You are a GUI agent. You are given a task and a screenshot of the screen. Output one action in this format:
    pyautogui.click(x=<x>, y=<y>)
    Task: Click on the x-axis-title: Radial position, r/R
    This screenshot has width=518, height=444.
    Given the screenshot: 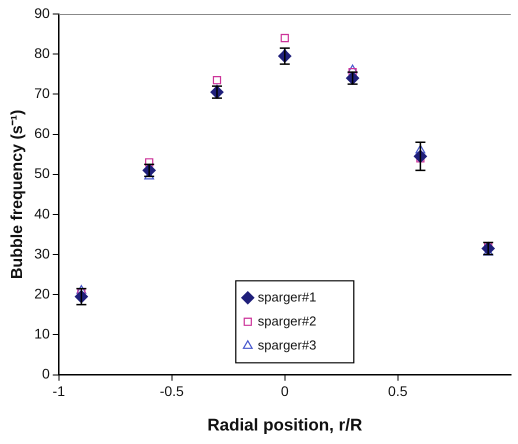 What is the action you would take?
    pyautogui.click(x=284, y=424)
    